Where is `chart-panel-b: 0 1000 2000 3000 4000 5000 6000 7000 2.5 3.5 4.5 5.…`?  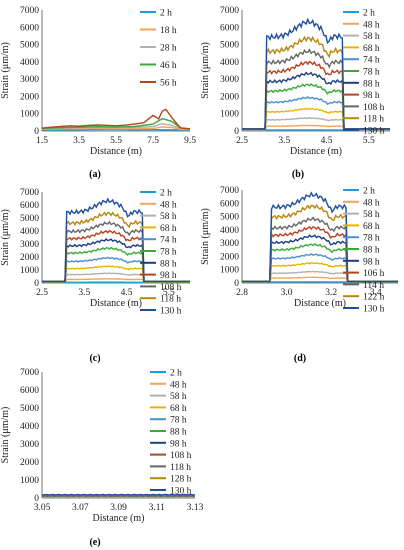 chart-panel-b: 0 1000 2000 3000 4000 5000 6000 7000 2.5 3.5 4.5 5.… is located at coordinates (295, 93).